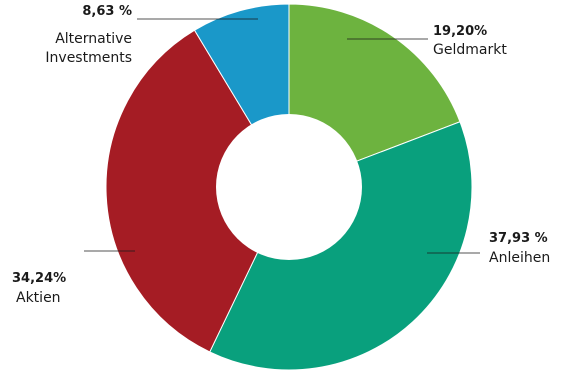  Describe the element at coordinates (38, 298) in the screenshot. I see `name-label-aktien: Aktien` at that location.